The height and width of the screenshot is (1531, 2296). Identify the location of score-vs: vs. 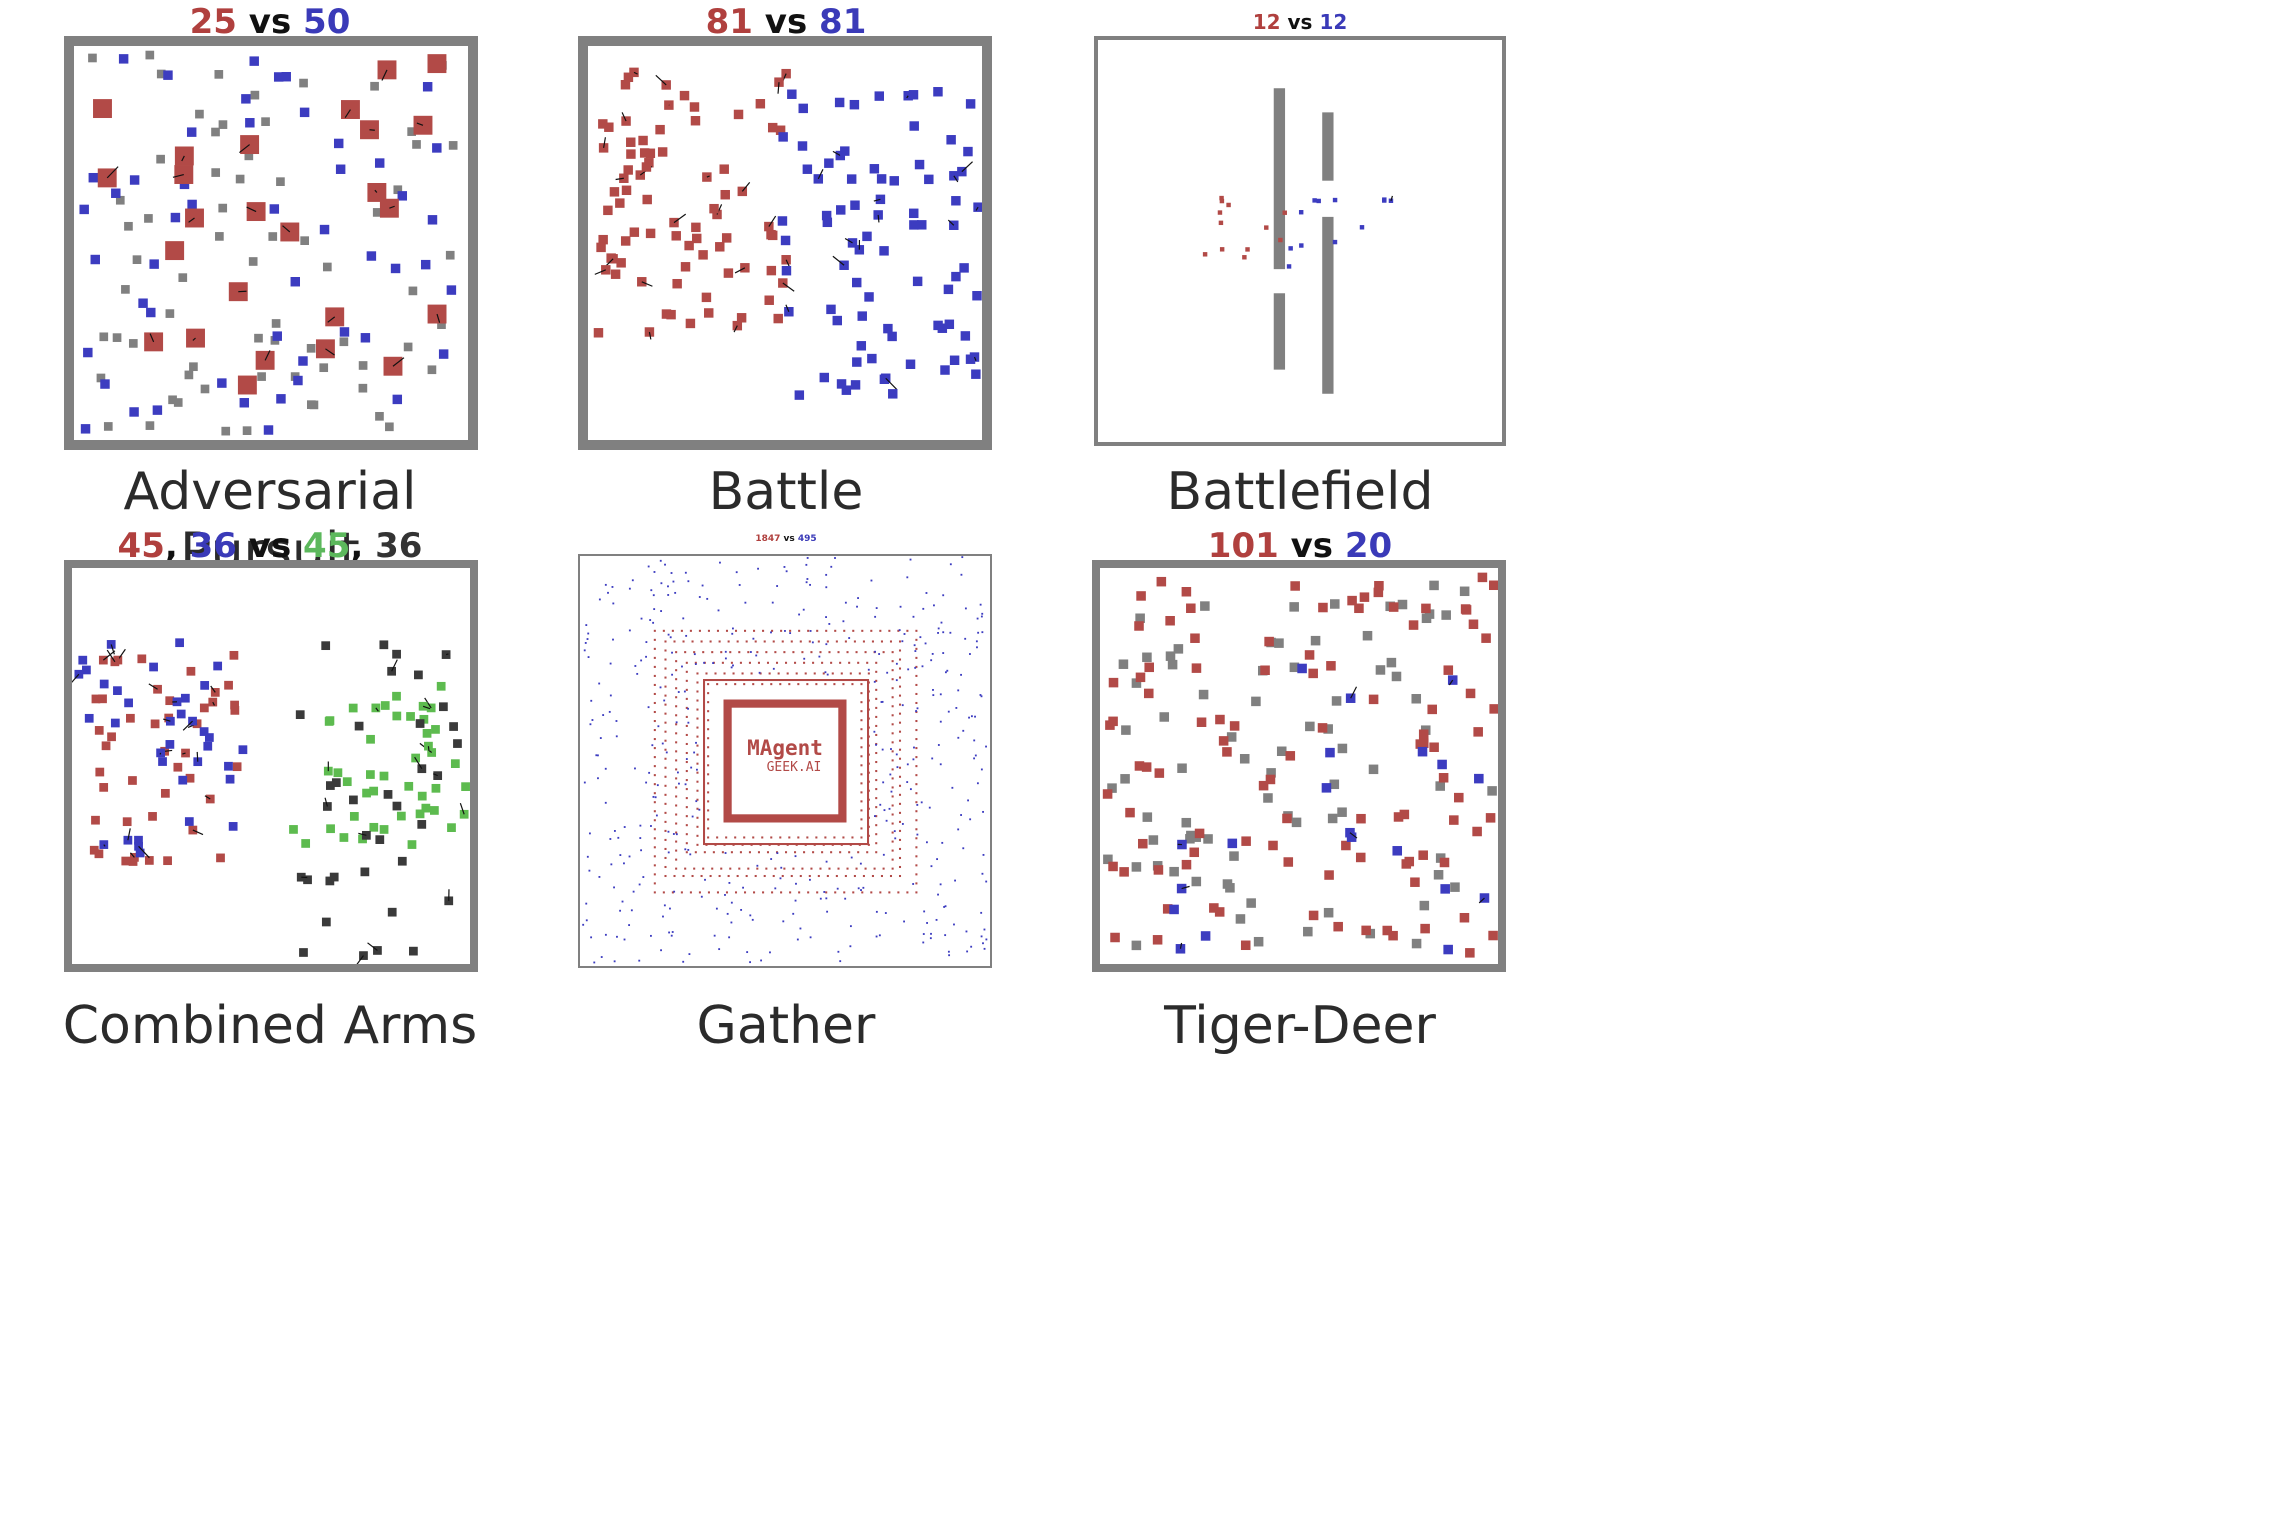
(1300, 22).